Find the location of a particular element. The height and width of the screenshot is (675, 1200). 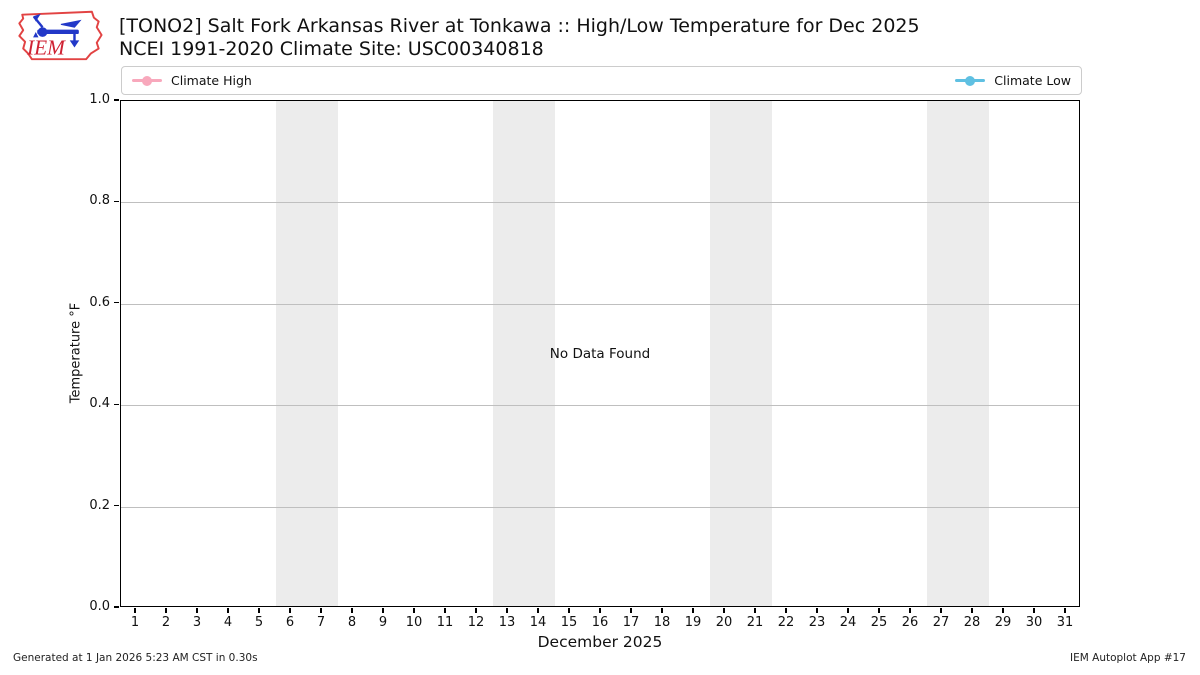

x-tick-label: 6 is located at coordinates (290, 622).